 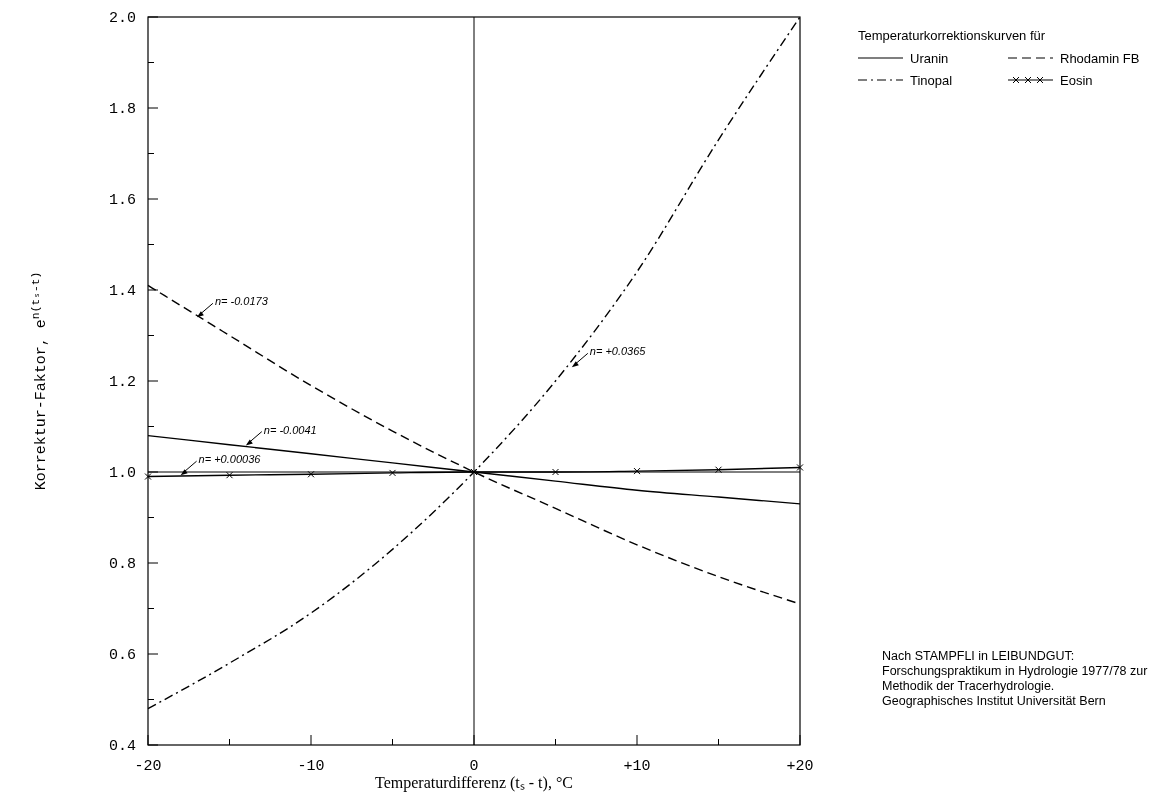 What do you see at coordinates (800, 766) in the screenshot?
I see `x-tick-label: +20` at bounding box center [800, 766].